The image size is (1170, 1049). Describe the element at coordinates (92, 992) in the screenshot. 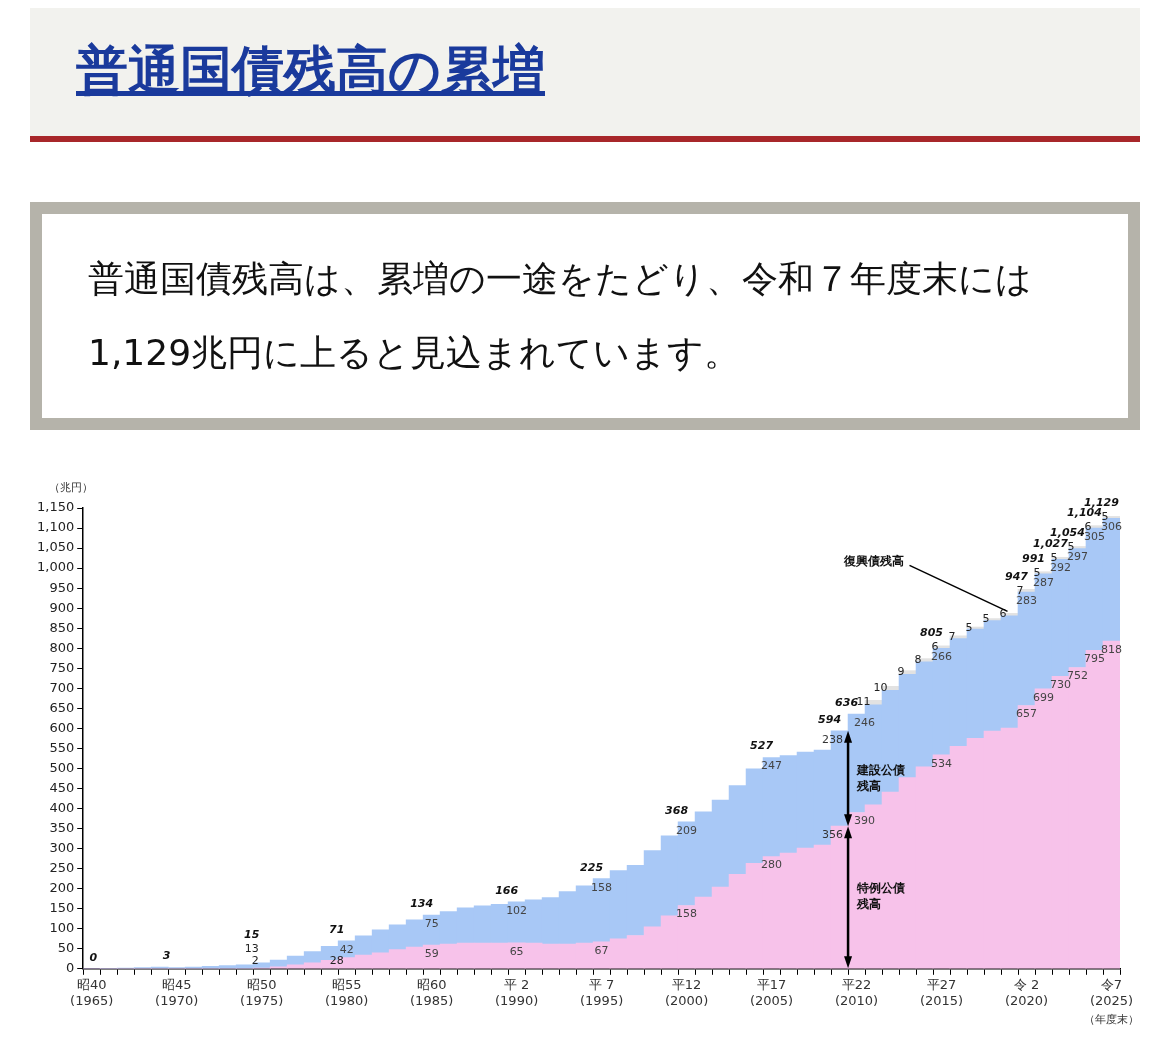

I see `x-tick-label: 昭40 (1965)` at that location.